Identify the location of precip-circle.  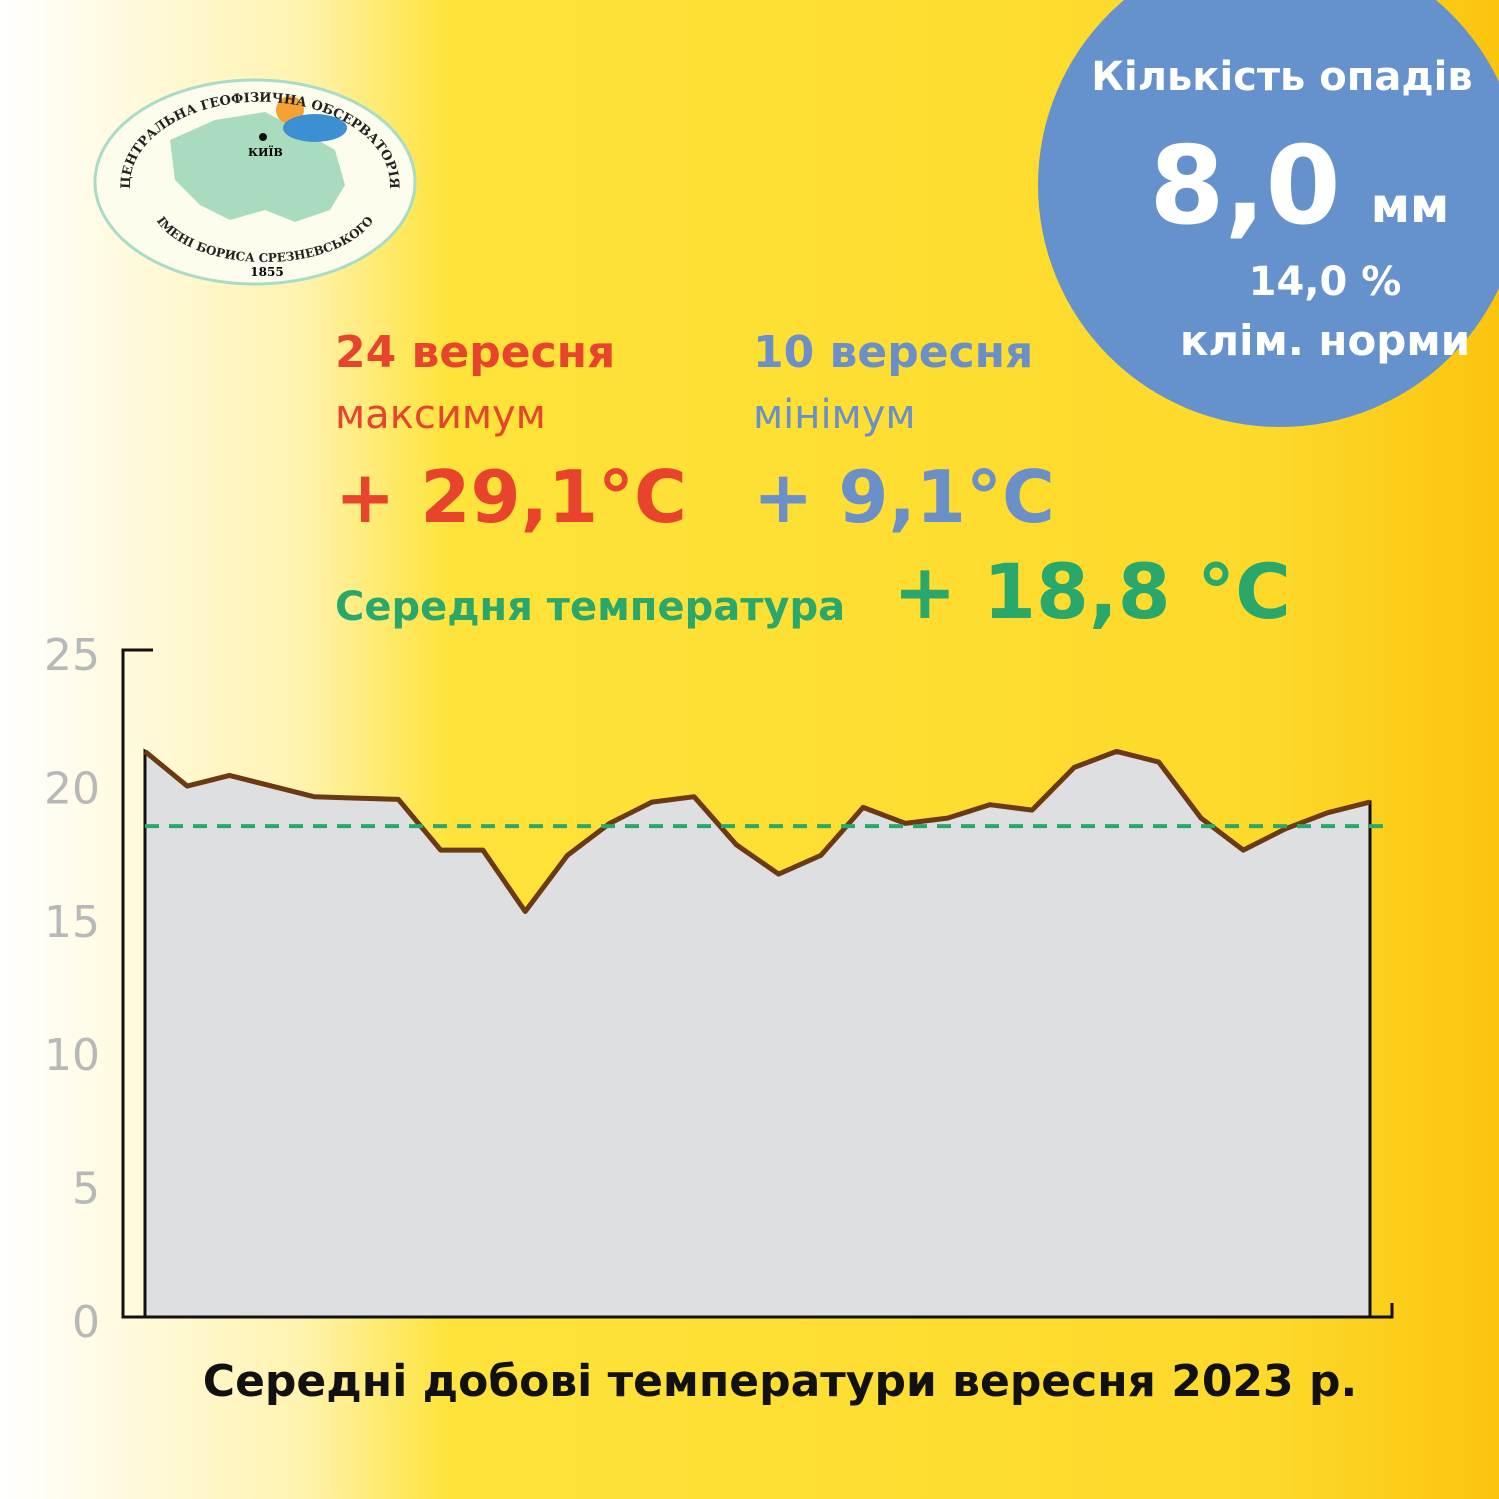
(1268, 213).